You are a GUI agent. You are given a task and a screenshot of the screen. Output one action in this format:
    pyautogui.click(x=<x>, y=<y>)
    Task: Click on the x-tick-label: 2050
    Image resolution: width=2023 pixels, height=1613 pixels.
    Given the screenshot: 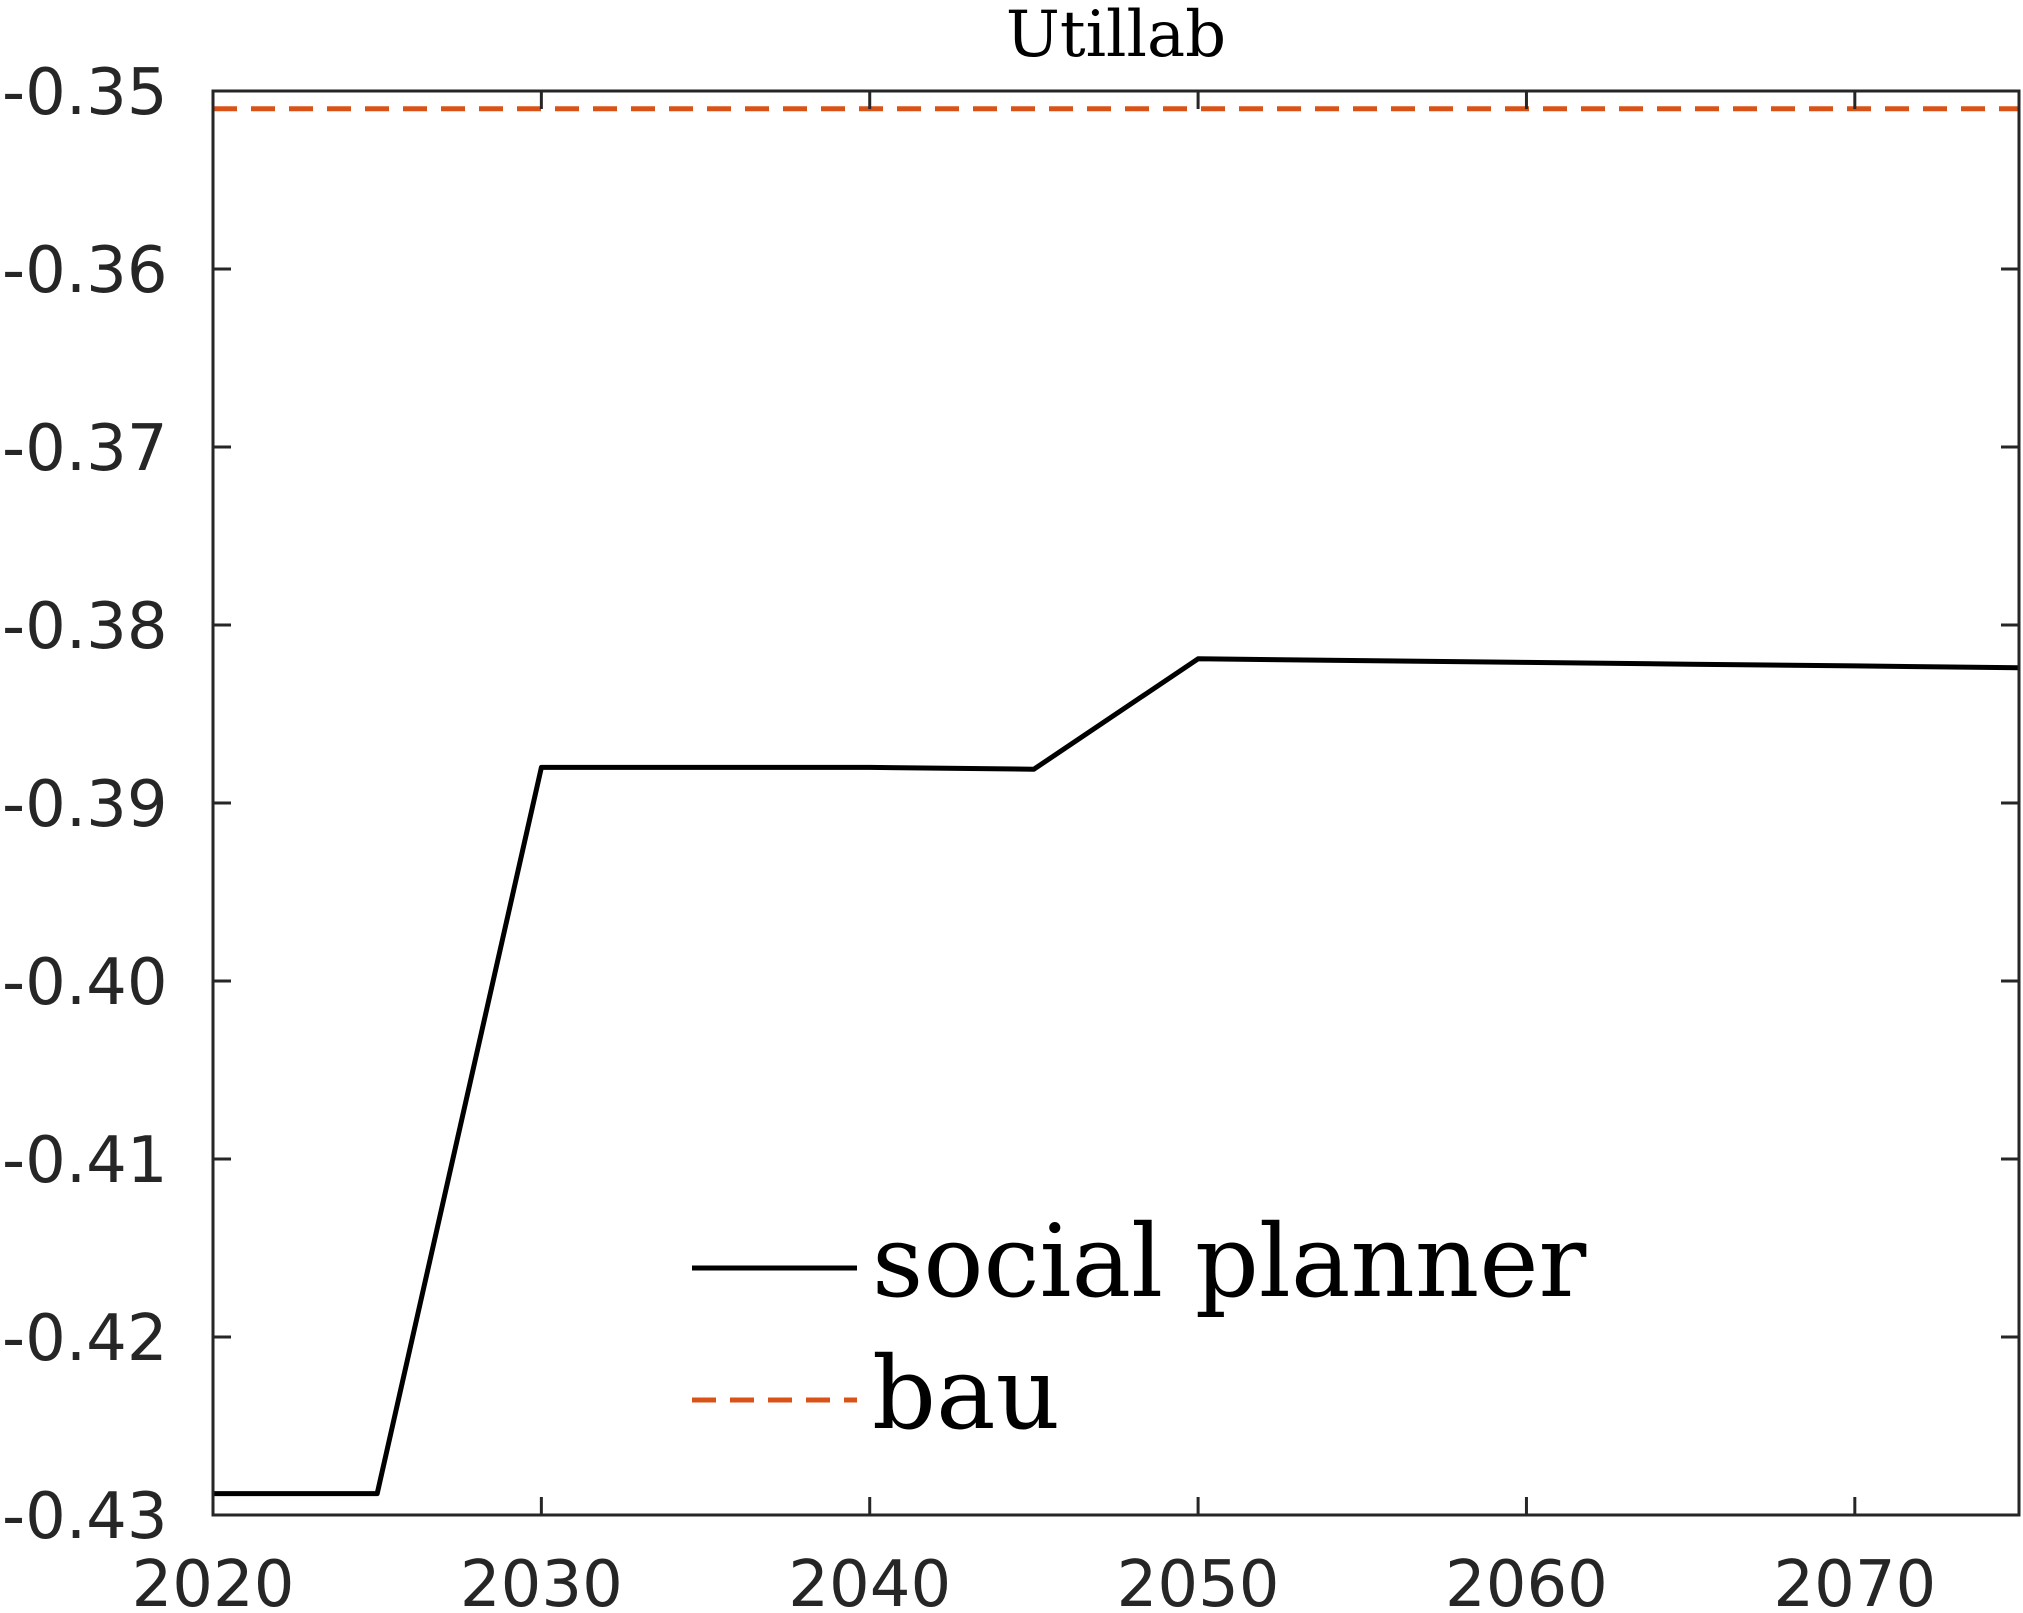 What is the action you would take?
    pyautogui.click(x=1198, y=1580)
    